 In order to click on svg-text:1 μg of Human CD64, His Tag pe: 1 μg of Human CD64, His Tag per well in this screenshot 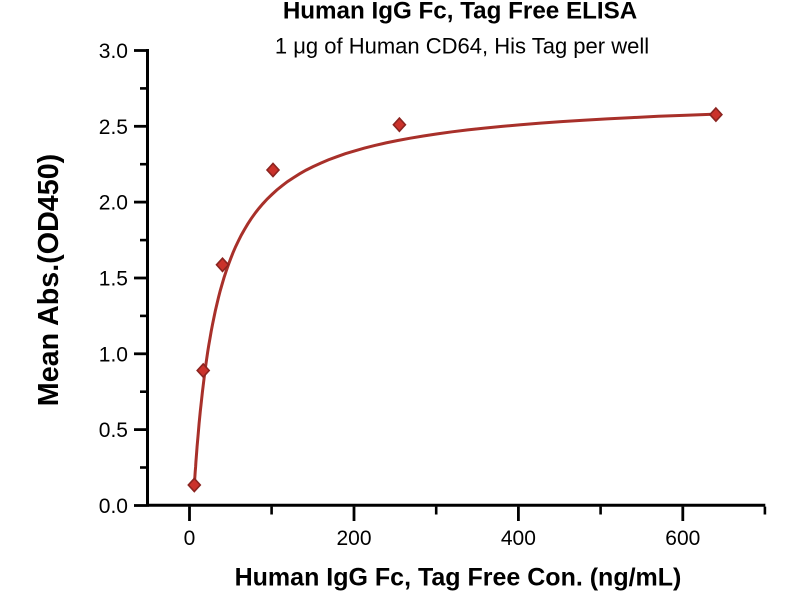, I will do `click(462, 46)`.